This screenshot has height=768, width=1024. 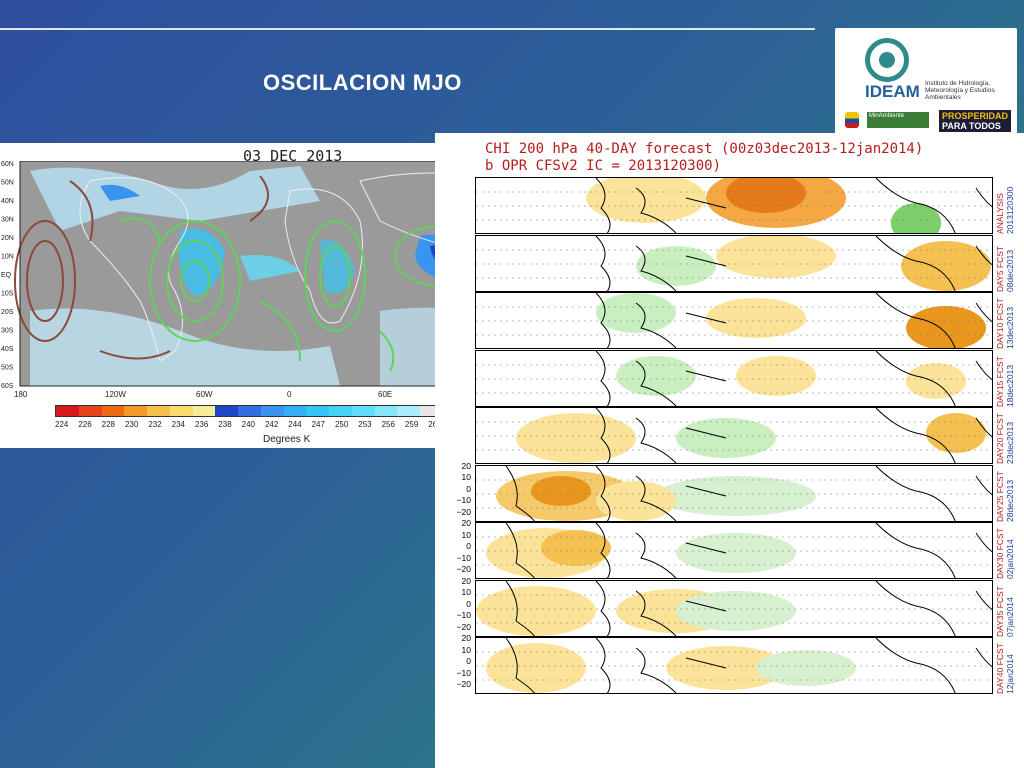 What do you see at coordinates (1008, 608) in the screenshot?
I see `panel-label: DAY35 FCST 07jan2014` at bounding box center [1008, 608].